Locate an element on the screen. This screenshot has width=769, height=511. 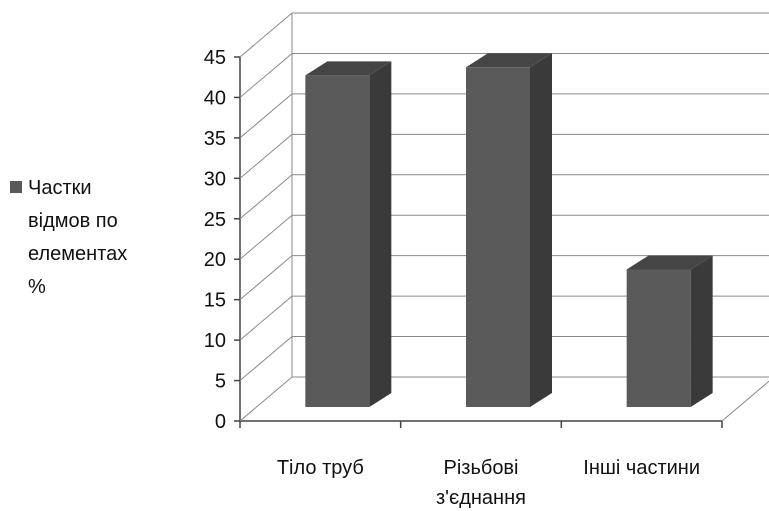
legend: Частки відмов по елементах % is located at coordinates (90, 238).